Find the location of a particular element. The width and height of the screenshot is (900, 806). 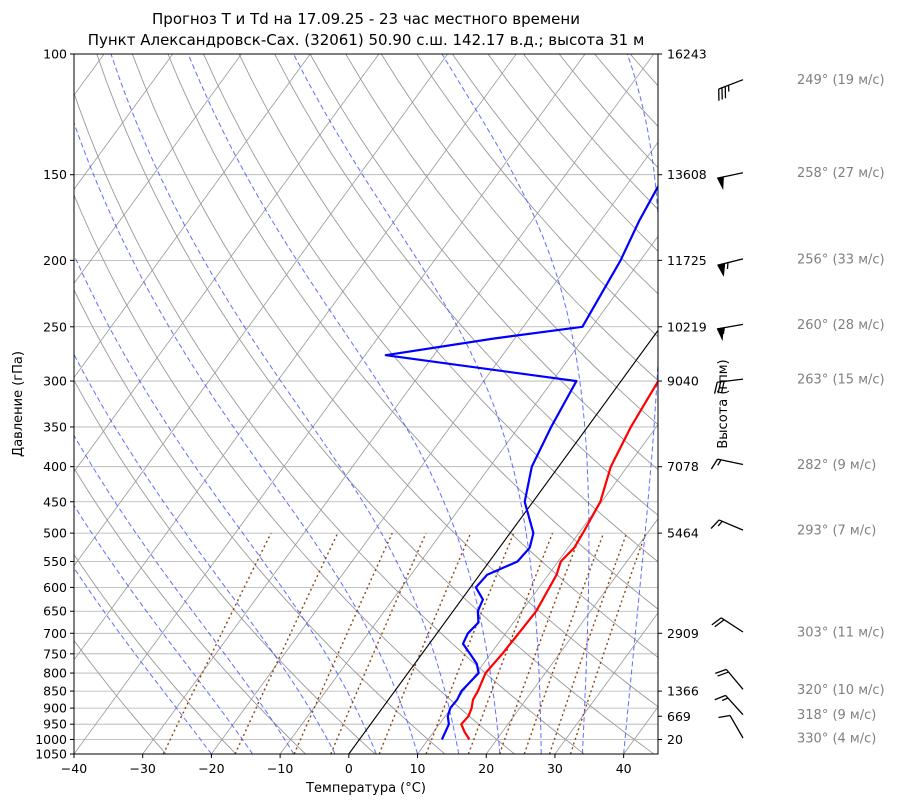

wind-barb-pennant is located at coordinates (720, 183).